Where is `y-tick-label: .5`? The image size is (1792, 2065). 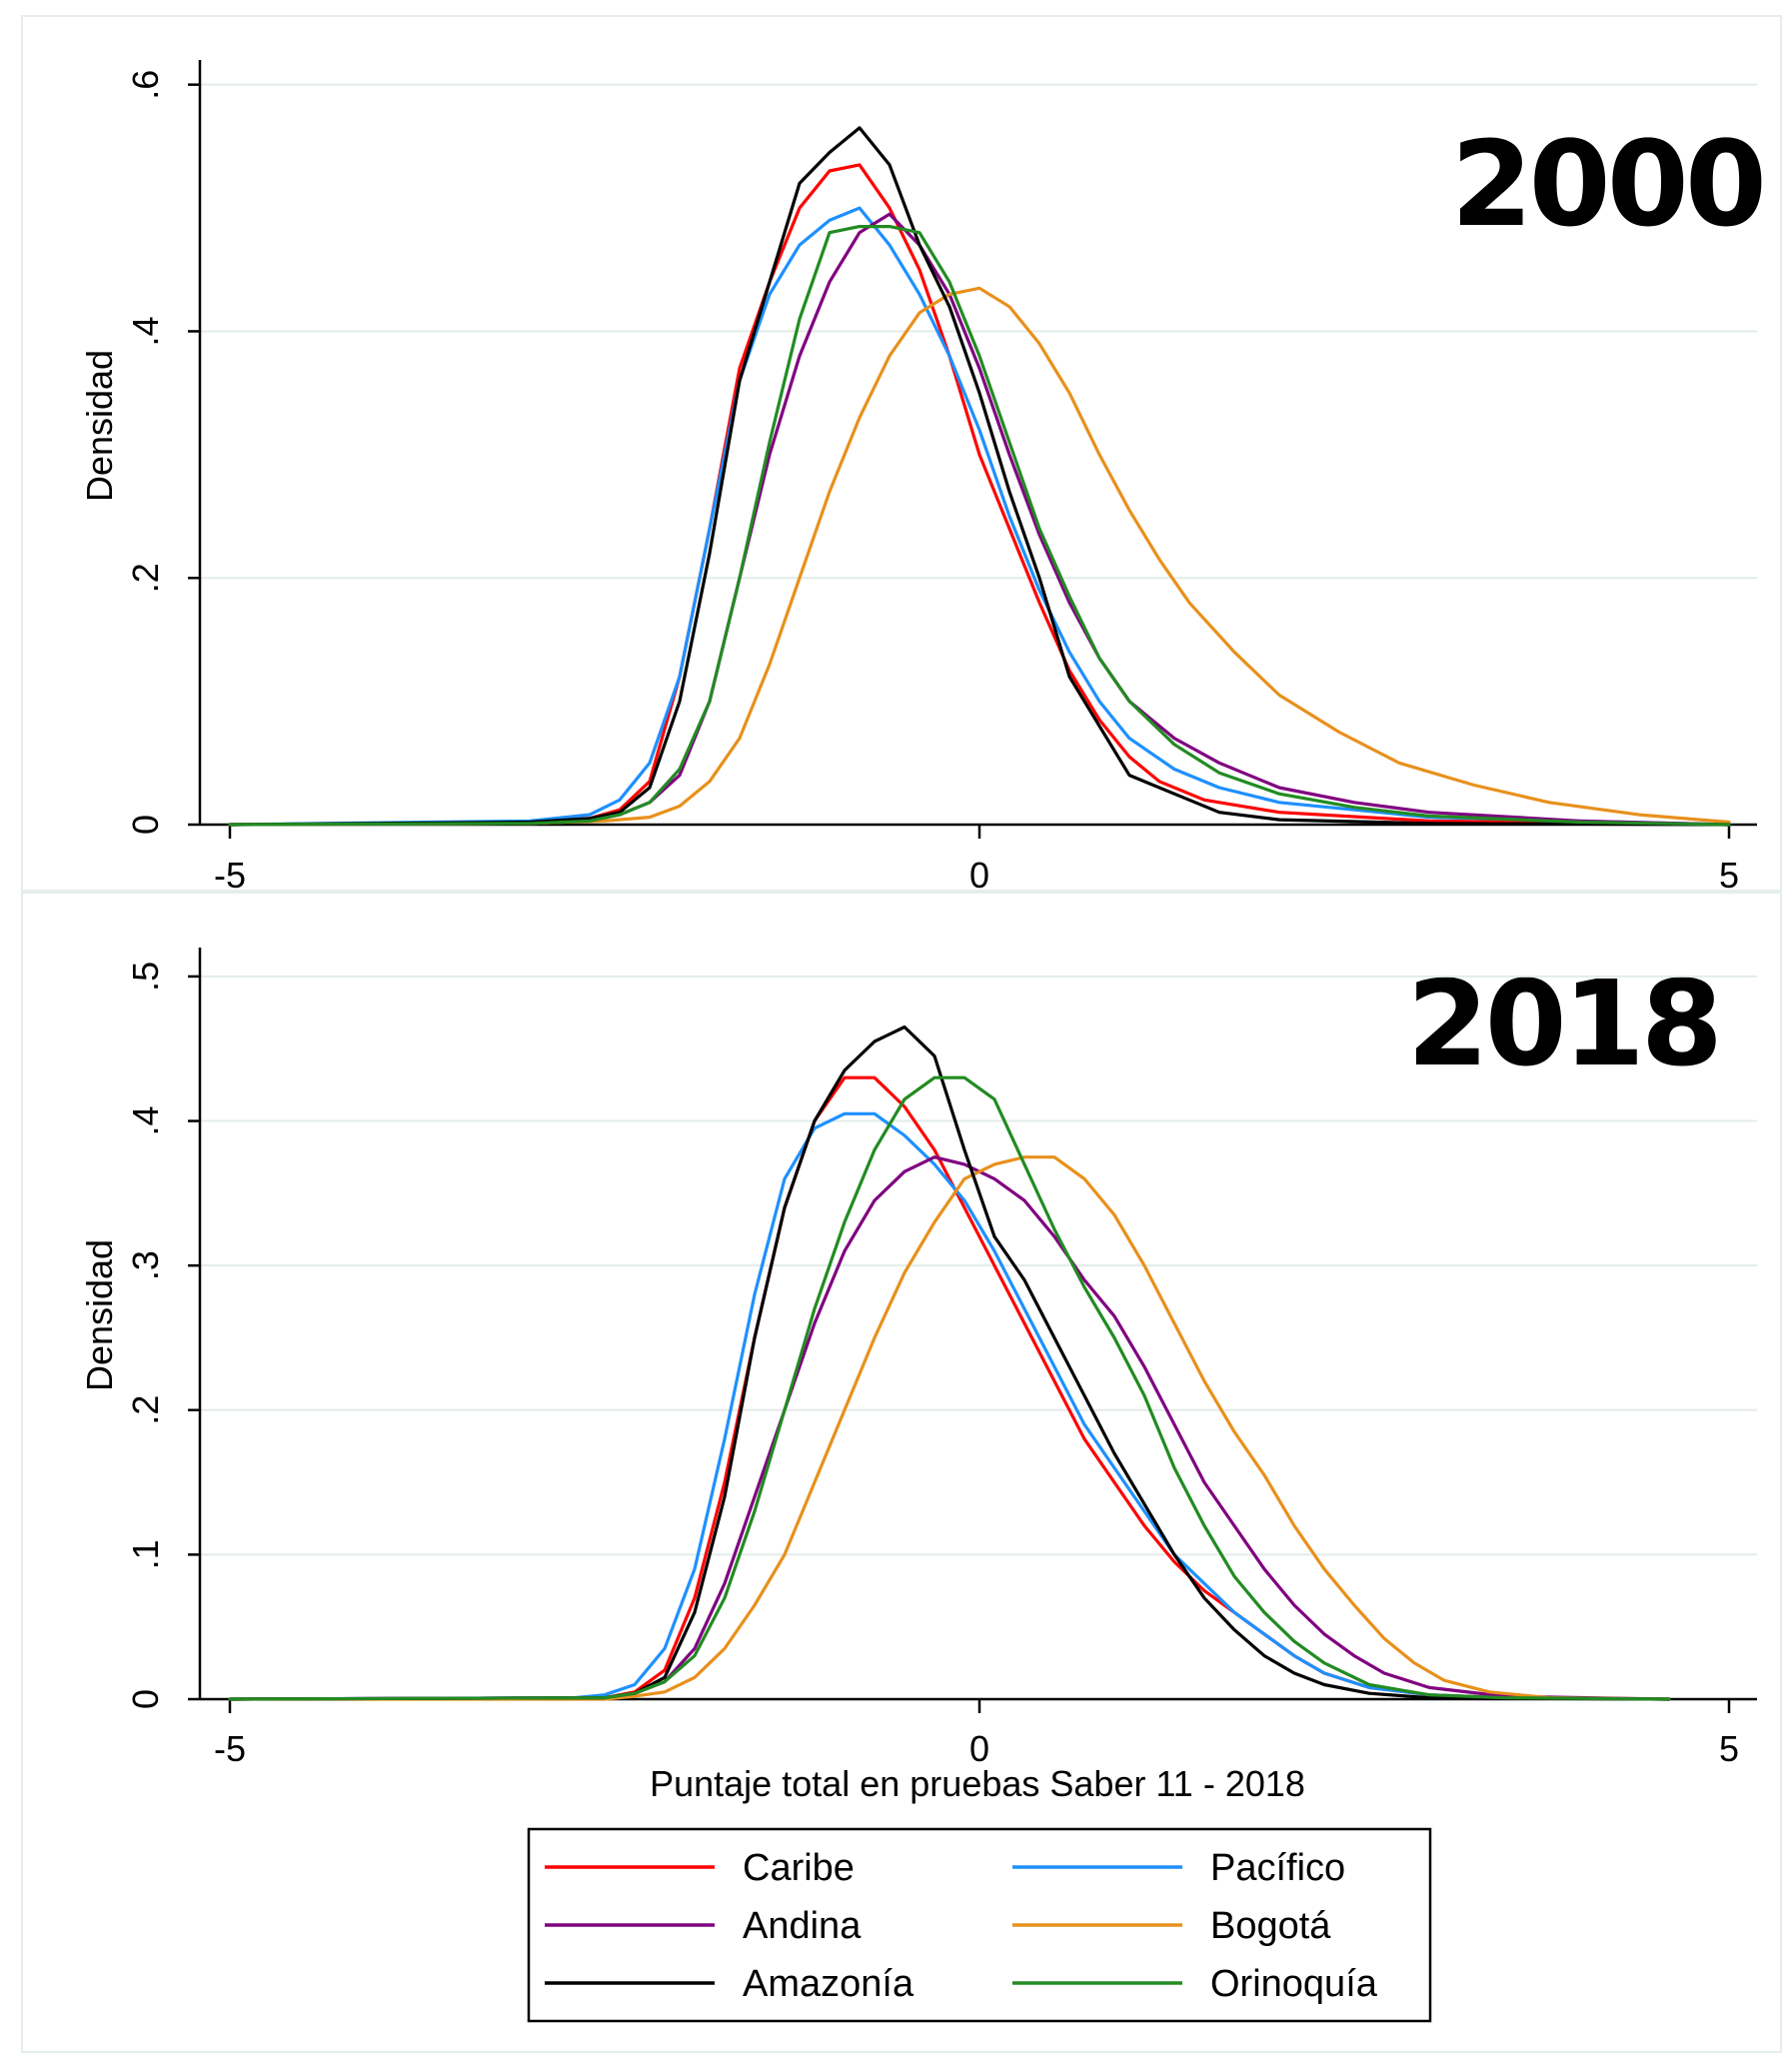 y-tick-label: .5 is located at coordinates (145, 977).